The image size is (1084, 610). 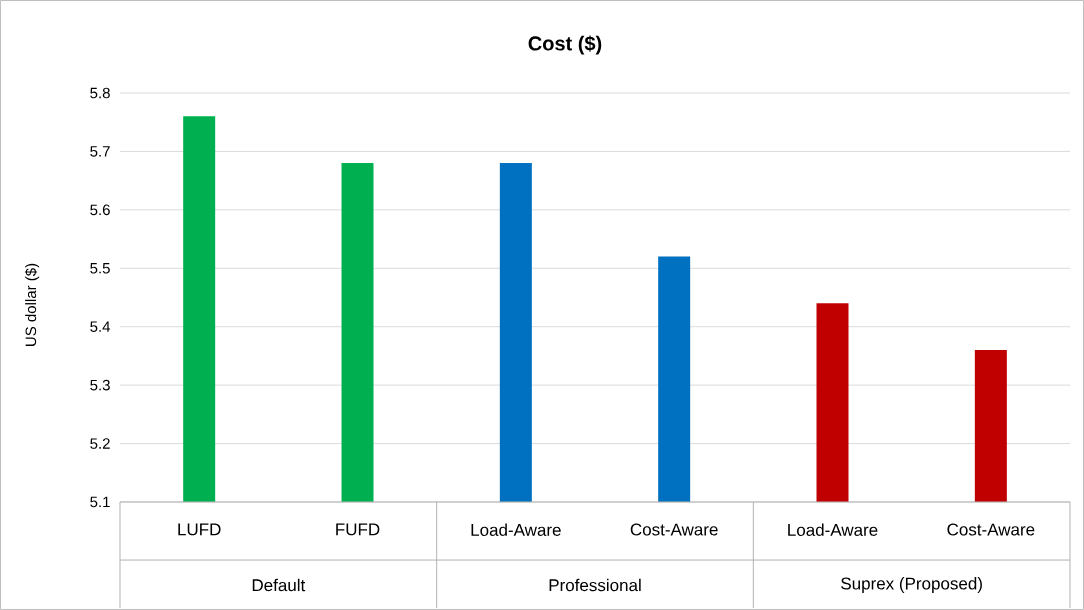 I want to click on y-tick-label: 5.5, so click(x=100, y=268).